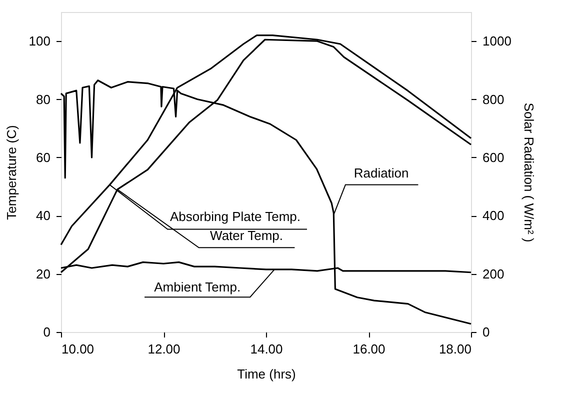 Image resolution: width=579 pixels, height=403 pixels. Describe the element at coordinates (493, 274) in the screenshot. I see `y2-tick-label: 200` at that location.